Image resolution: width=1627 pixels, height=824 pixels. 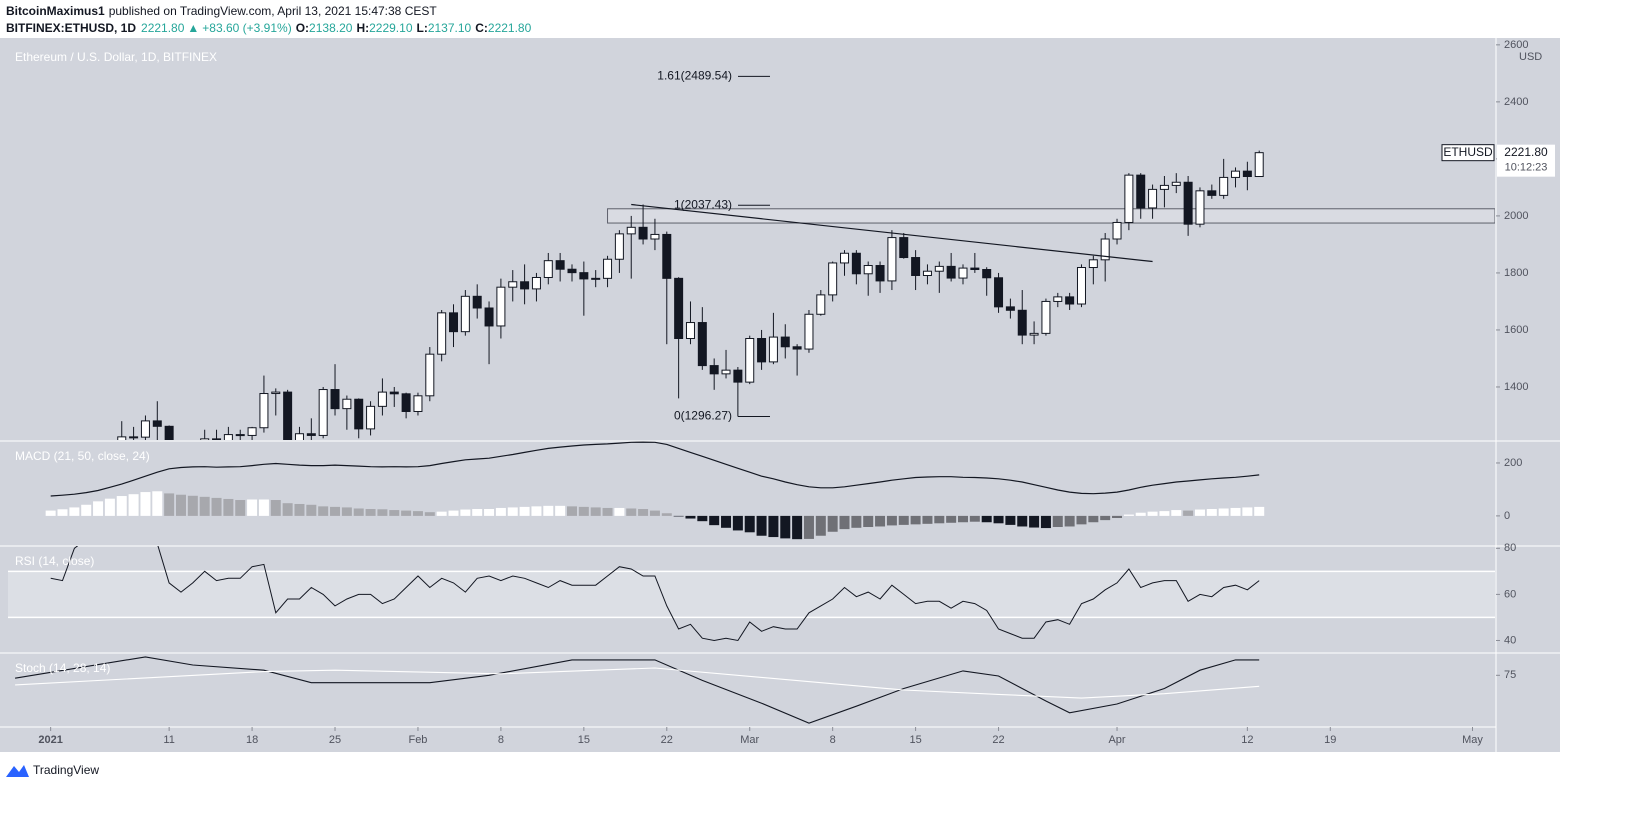 What do you see at coordinates (1468, 152) in the screenshot?
I see `symbol-tag-text: ETHUSD` at bounding box center [1468, 152].